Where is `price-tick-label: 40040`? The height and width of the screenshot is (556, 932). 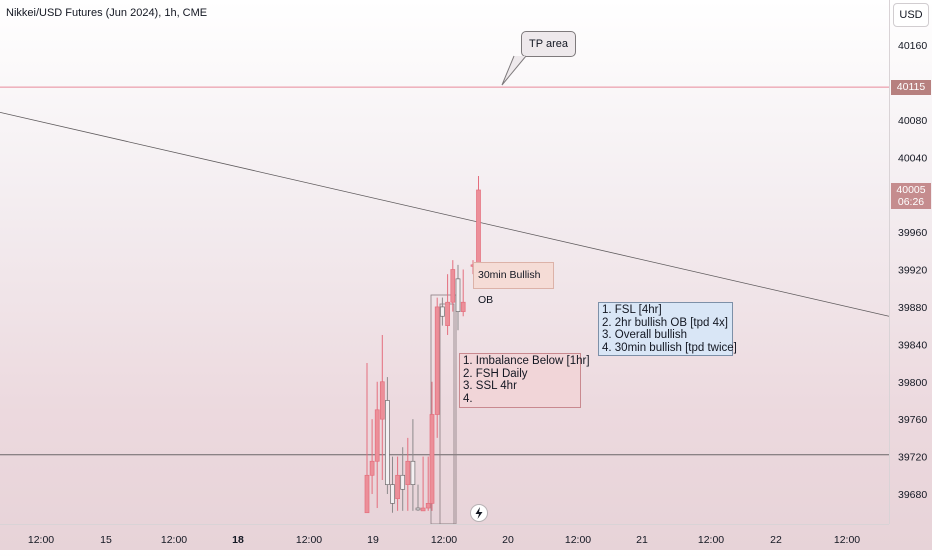 price-tick-label: 40040 is located at coordinates (912, 158).